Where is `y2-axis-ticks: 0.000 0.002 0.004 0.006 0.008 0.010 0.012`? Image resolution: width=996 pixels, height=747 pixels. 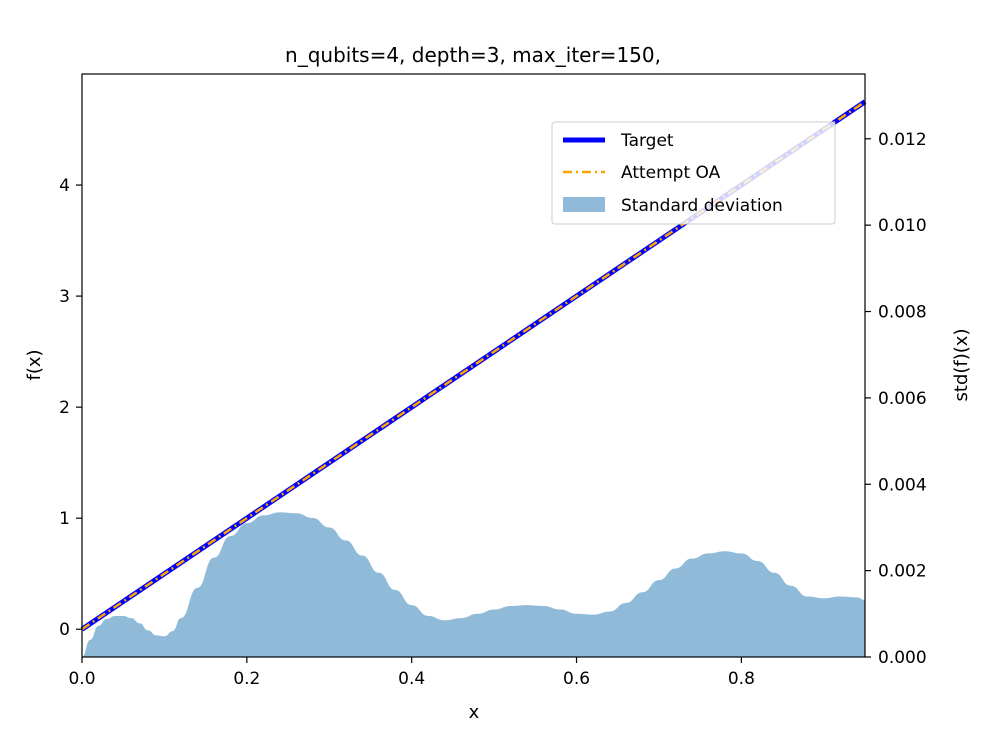
y2-axis-ticks: 0.000 0.002 0.004 0.006 0.008 0.010 0.012 is located at coordinates (896, 399).